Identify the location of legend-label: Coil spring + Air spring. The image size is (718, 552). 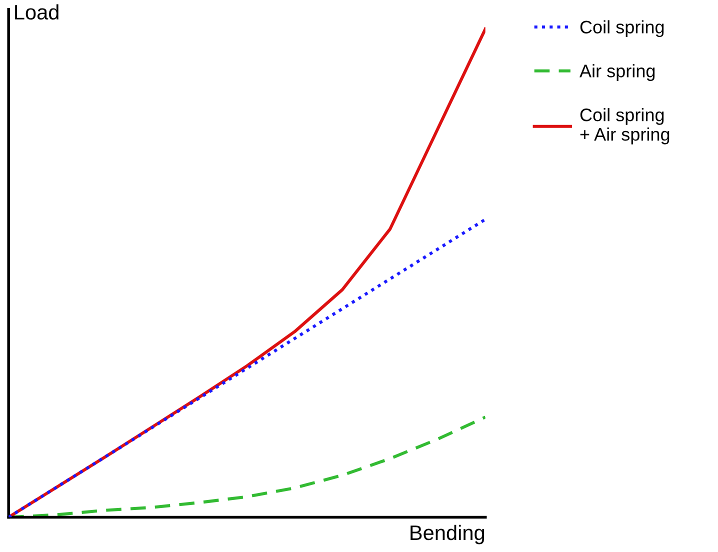
(625, 126).